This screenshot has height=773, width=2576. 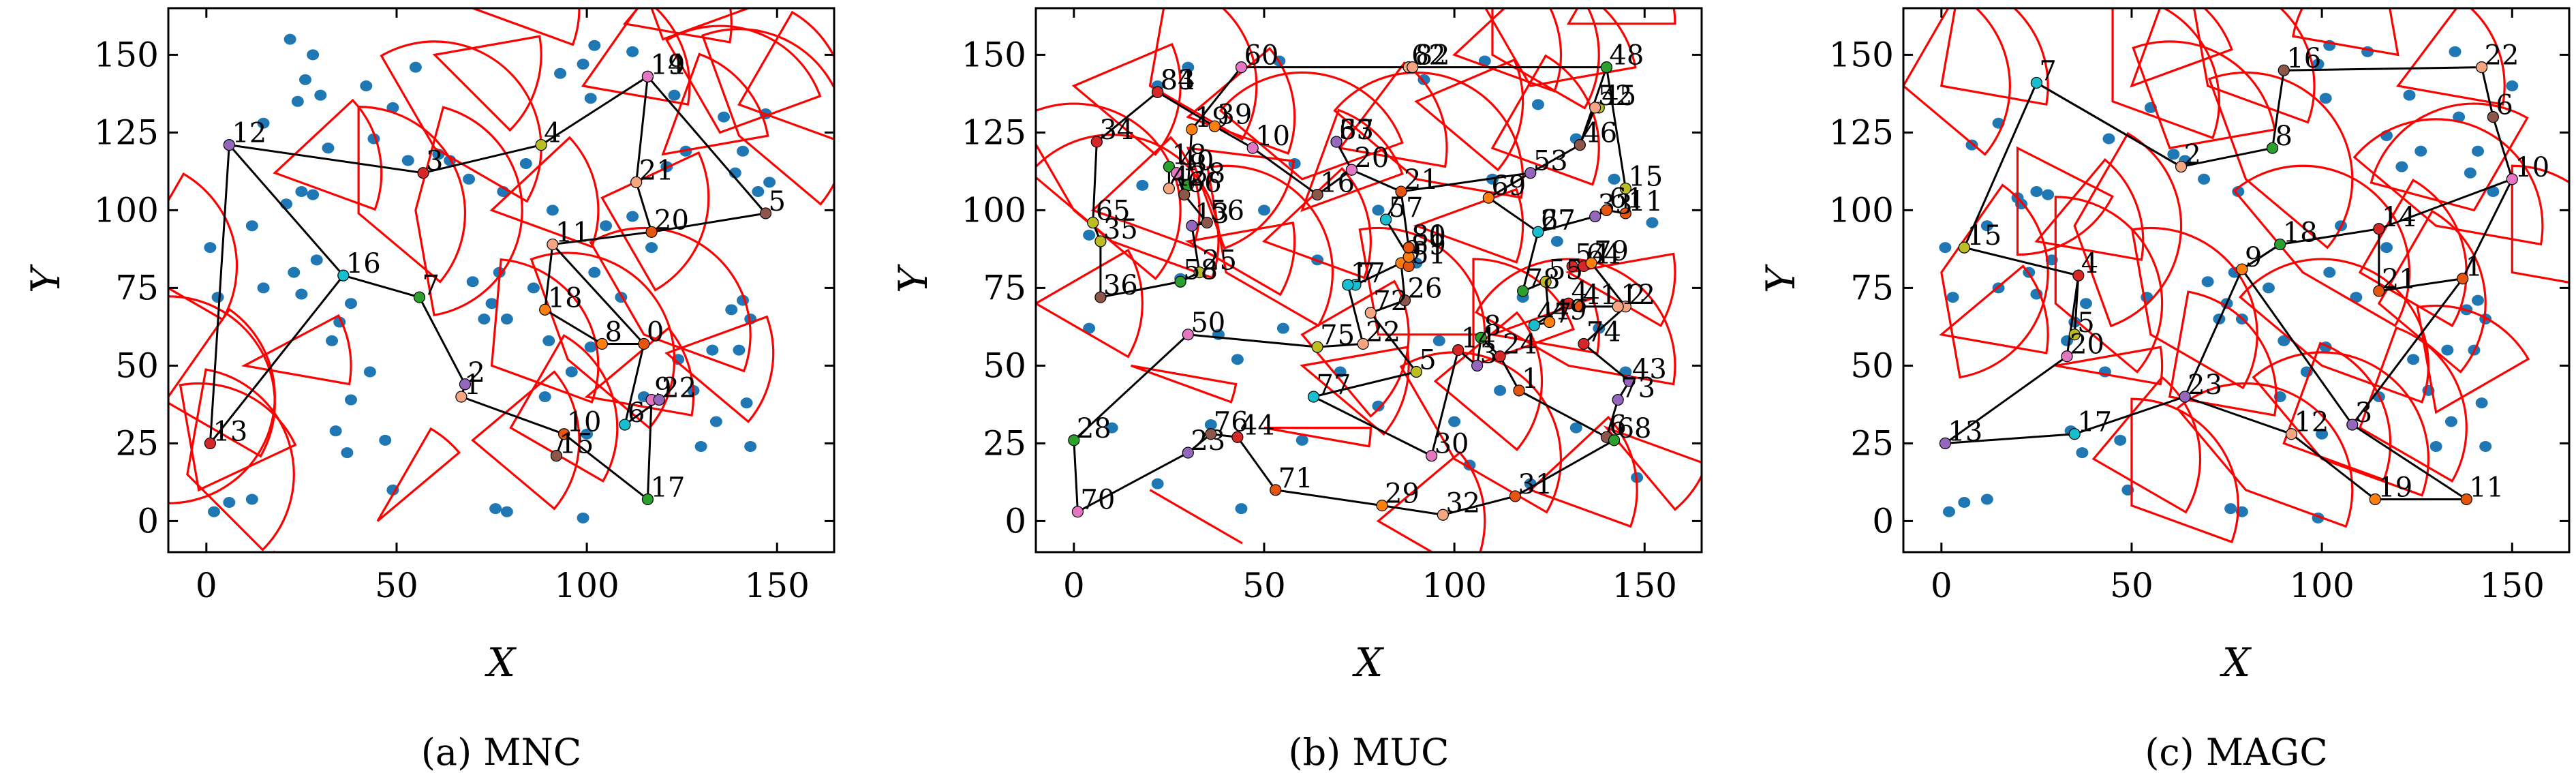 I want to click on sensor-label: 65, so click(x=1113, y=212).